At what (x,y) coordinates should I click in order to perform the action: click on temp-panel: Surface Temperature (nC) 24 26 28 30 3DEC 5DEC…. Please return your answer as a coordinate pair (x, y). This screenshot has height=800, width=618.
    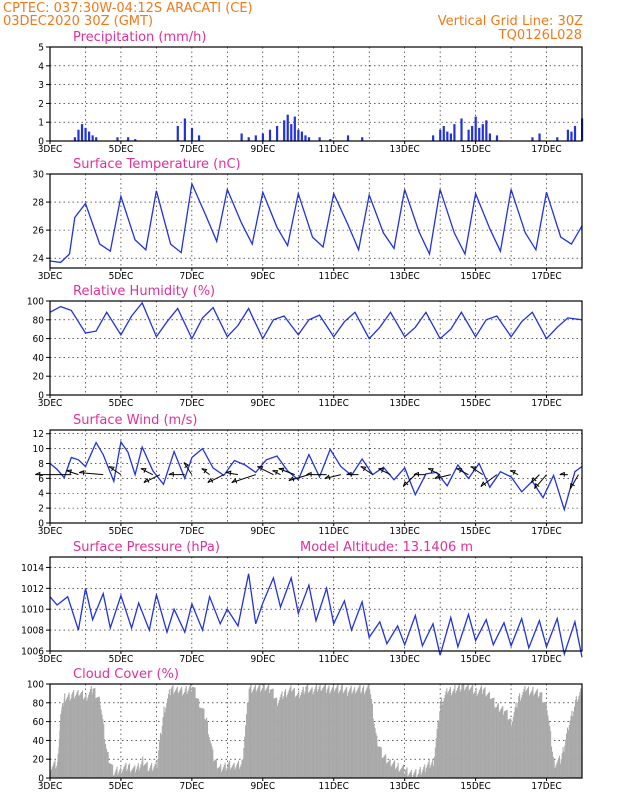
    Looking at the image, I should click on (308, 219).